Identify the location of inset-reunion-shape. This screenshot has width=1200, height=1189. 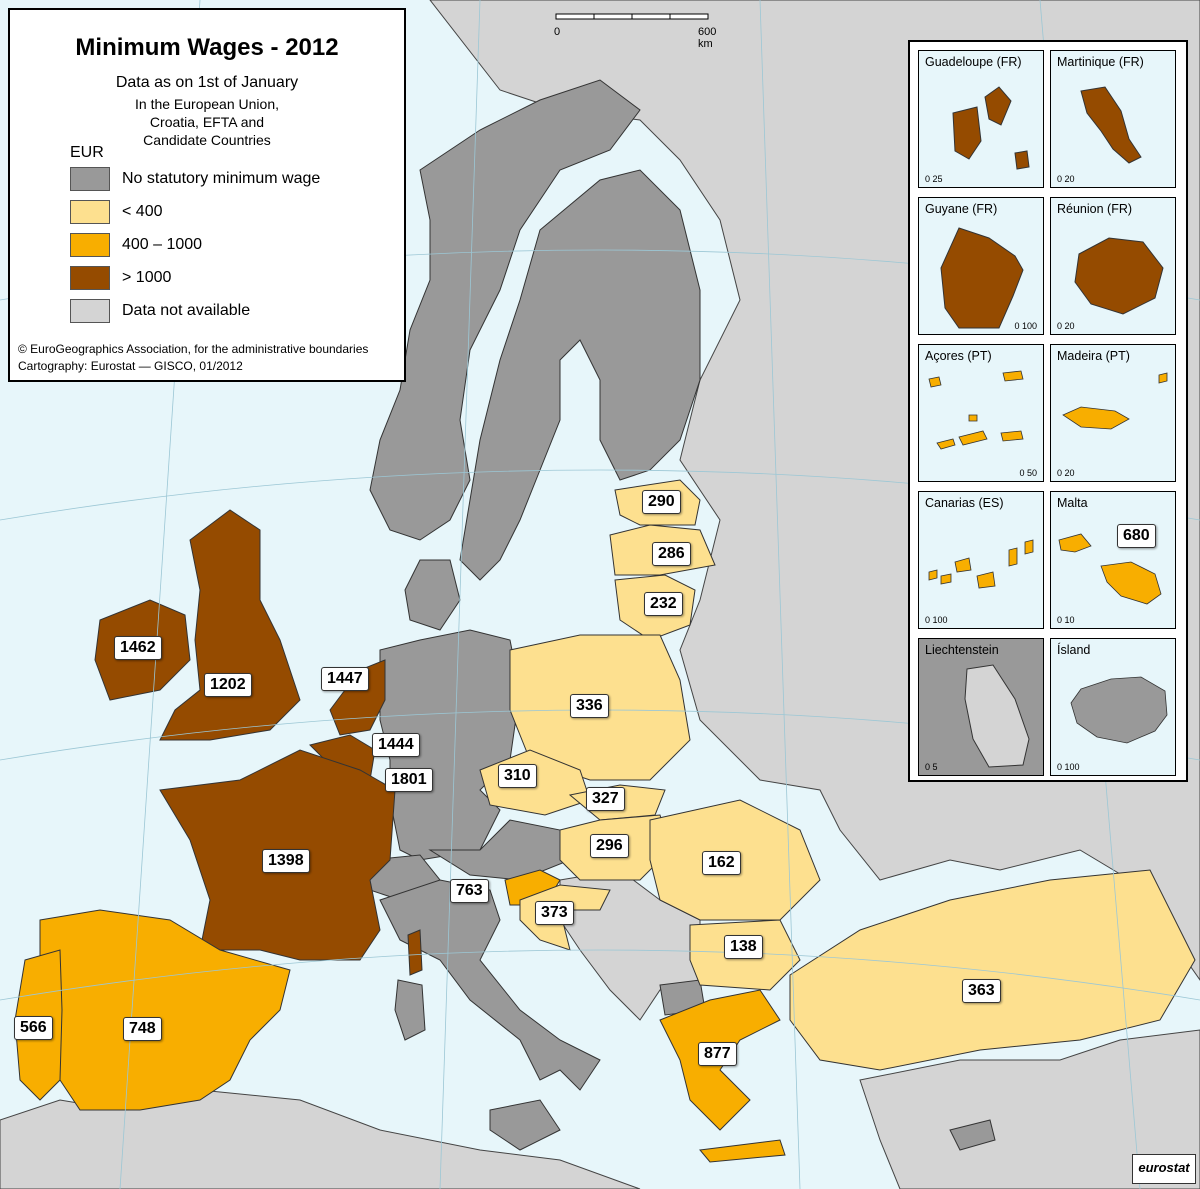
(1119, 276).